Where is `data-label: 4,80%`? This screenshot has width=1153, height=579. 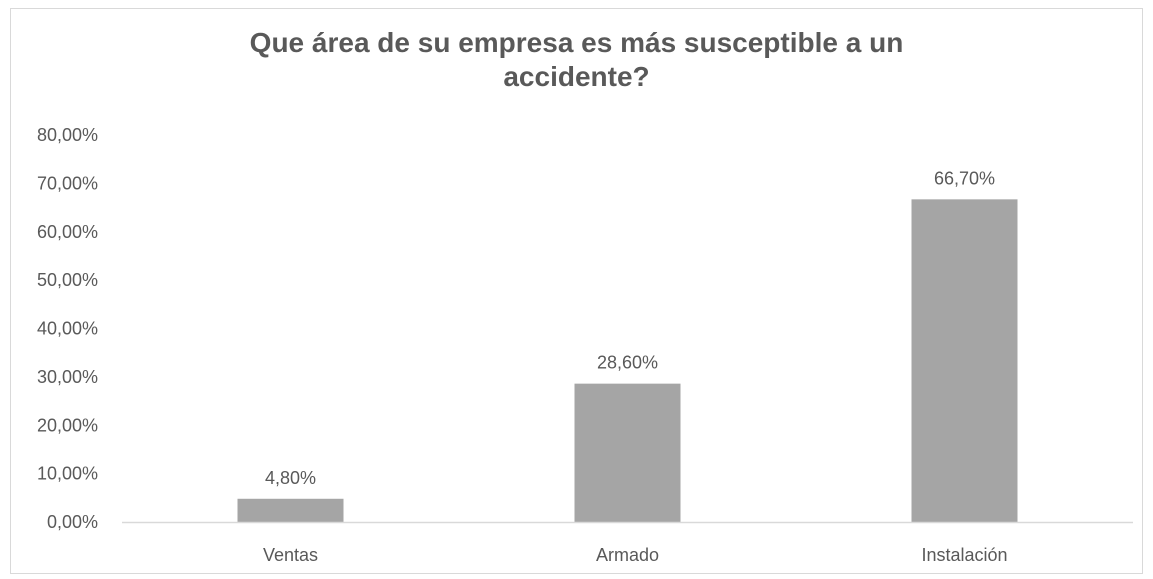
data-label: 4,80% is located at coordinates (290, 478).